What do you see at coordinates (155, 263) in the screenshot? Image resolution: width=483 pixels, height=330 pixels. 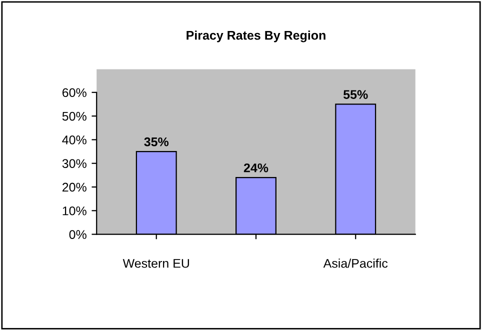 I see `x-tick-label: Western EU` at bounding box center [155, 263].